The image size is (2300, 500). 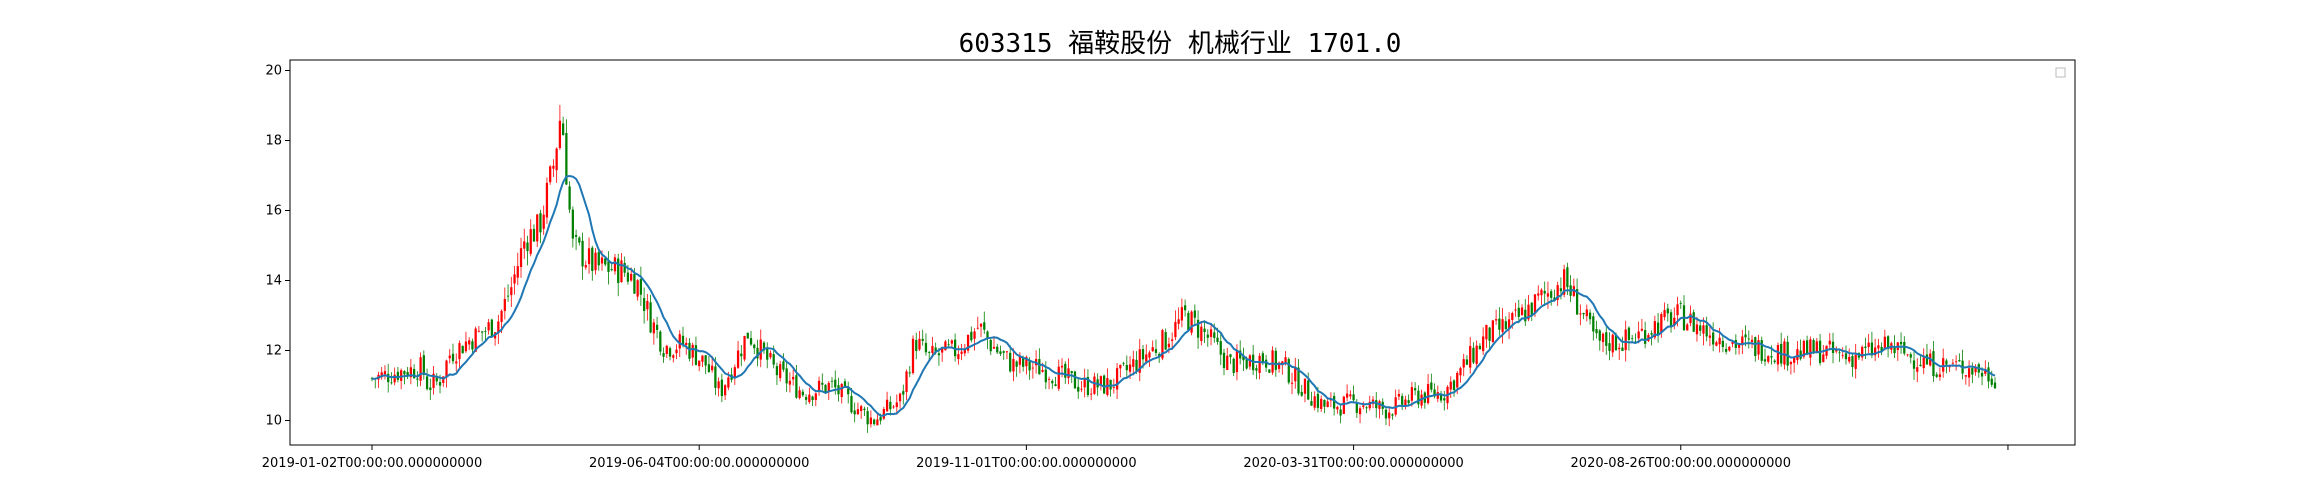 I want to click on y-tick-label: 14, so click(x=273, y=281).